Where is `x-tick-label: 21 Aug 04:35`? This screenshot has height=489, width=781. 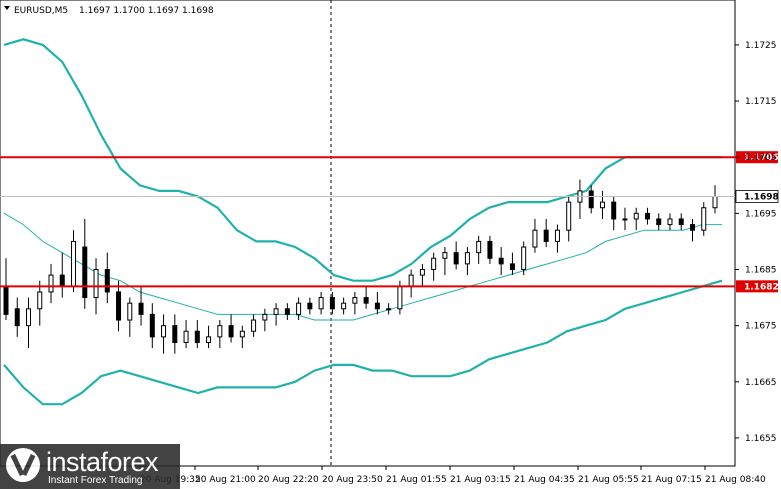
x-tick-label: 21 Aug 04:35 is located at coordinates (544, 480).